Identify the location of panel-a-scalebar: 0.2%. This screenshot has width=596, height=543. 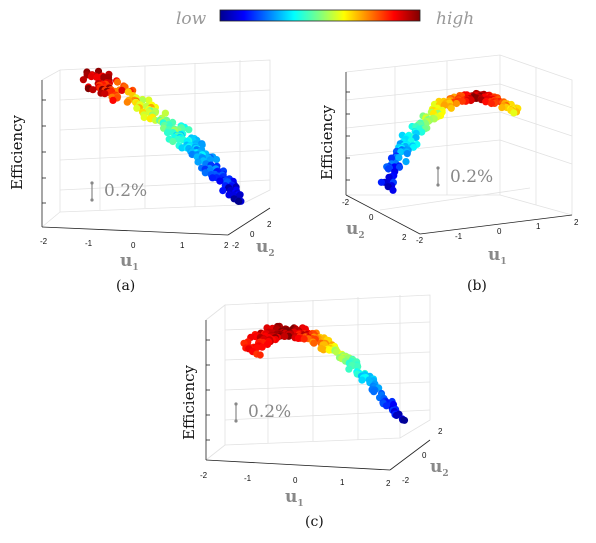
(118, 191).